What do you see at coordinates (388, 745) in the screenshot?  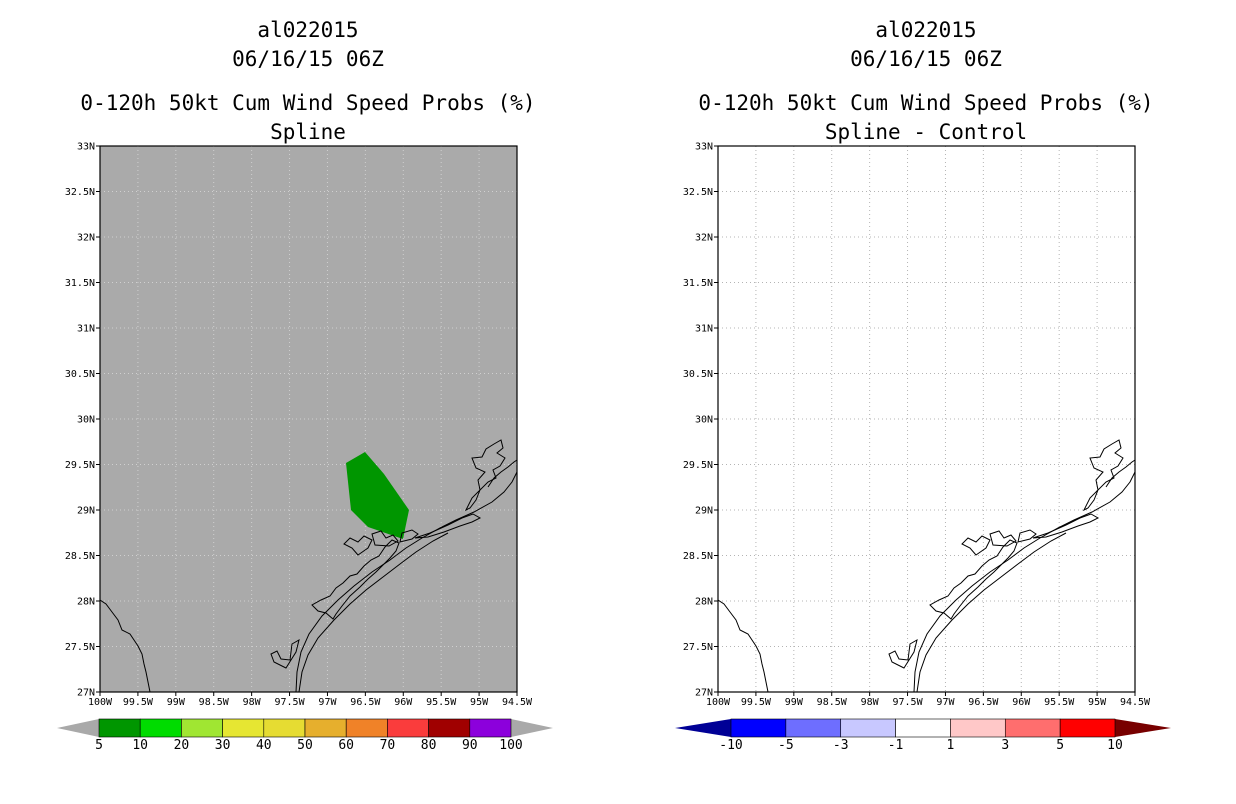 I see `colorbar-label: 70` at bounding box center [388, 745].